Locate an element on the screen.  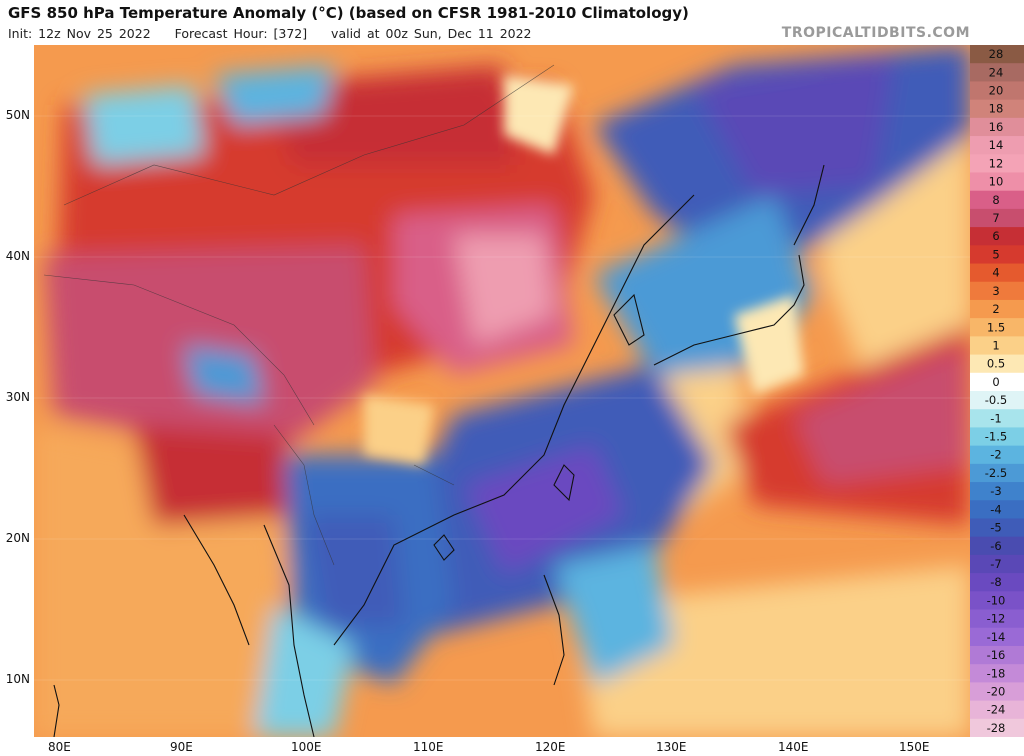
colorbar-label: -10 is located at coordinates (996, 600).